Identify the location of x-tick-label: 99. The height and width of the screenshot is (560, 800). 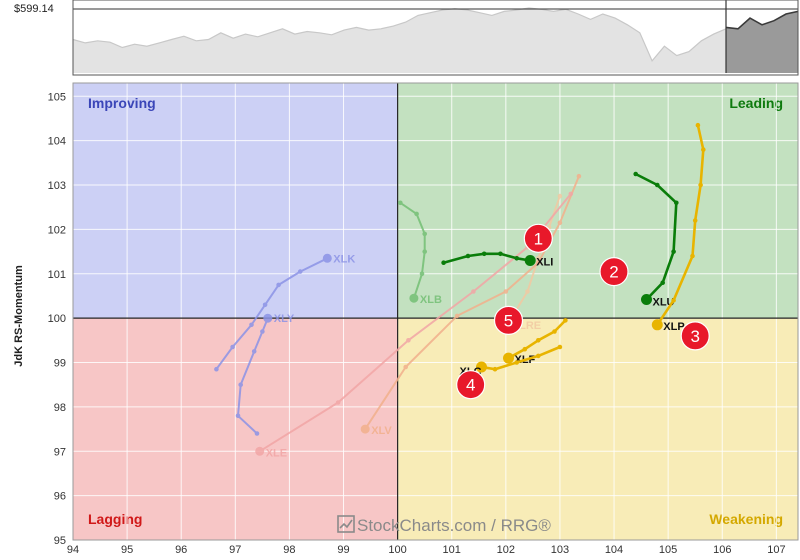
(343, 550).